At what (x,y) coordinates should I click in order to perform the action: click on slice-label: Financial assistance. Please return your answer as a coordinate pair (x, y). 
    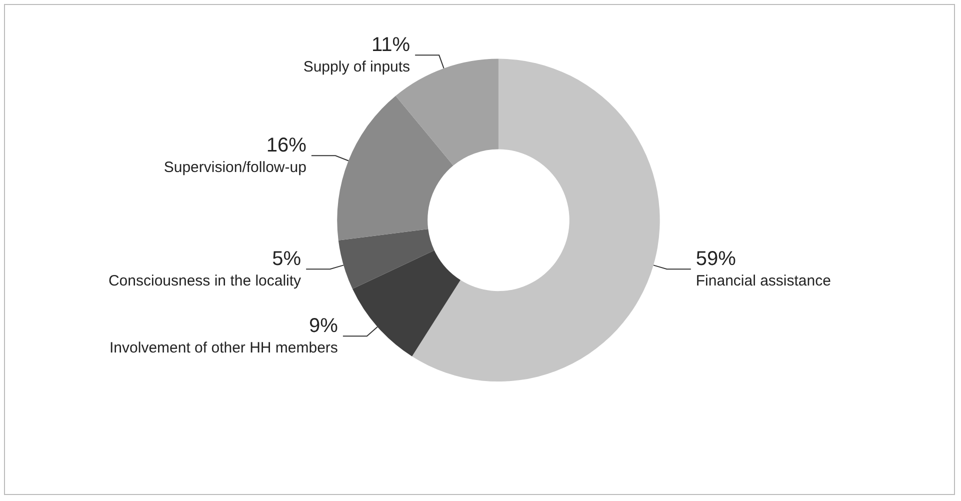
    Looking at the image, I should click on (763, 281).